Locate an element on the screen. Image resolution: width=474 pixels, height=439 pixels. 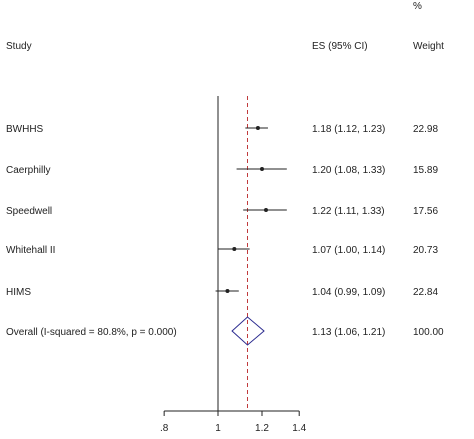
study-row: Speedwell 1.22 (1.11, 1.33) 17.56 is located at coordinates (222, 211).